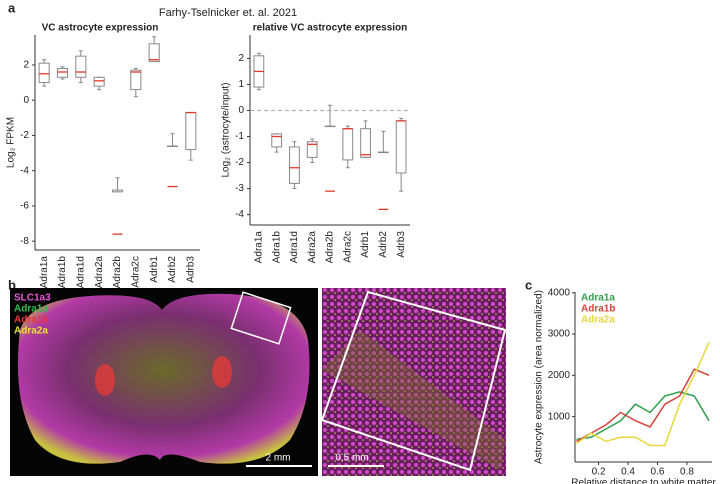 This screenshot has height=484, width=720. What do you see at coordinates (24, 241) in the screenshot?
I see `y-tick-label: -8` at bounding box center [24, 241].